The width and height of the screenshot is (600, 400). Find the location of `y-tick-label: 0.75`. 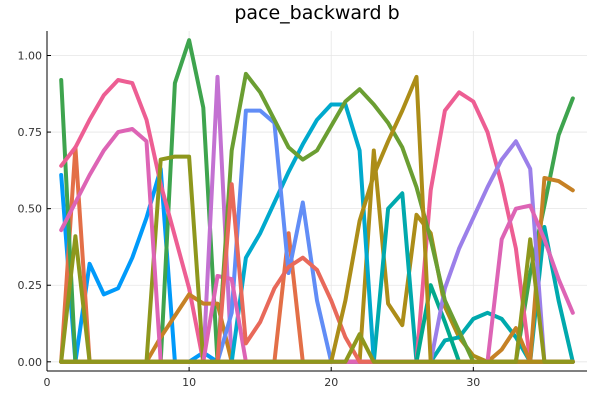

y-tick-label: 0.75 is located at coordinates (30, 132).